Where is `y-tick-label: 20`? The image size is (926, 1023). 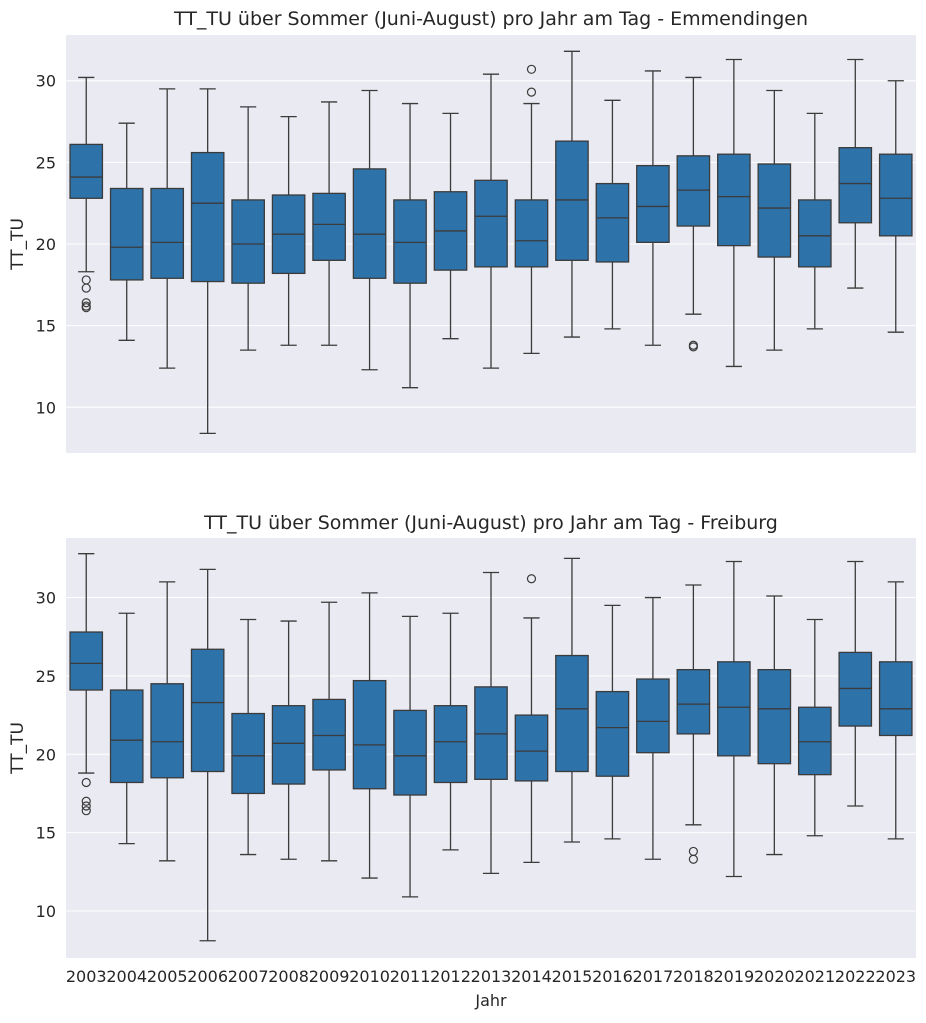
y-tick-label: 20 is located at coordinates (46, 244).